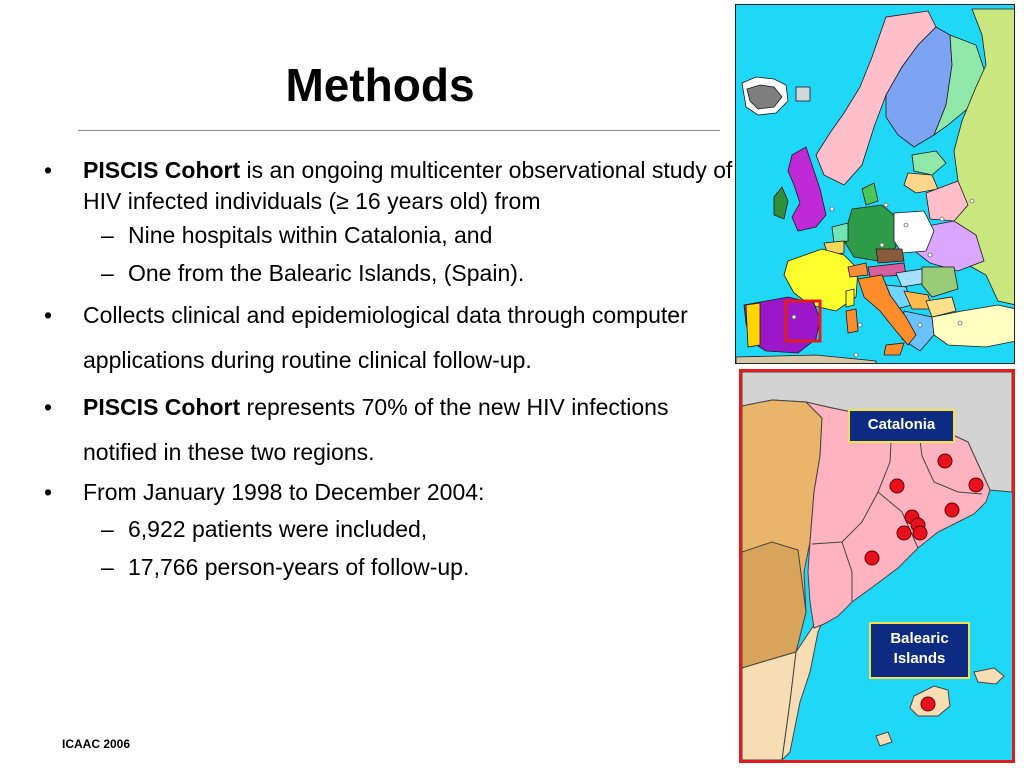 The width and height of the screenshot is (1024, 768). Describe the element at coordinates (919, 650) in the screenshot. I see `balearic-islands-label: Balearic Islands` at that location.